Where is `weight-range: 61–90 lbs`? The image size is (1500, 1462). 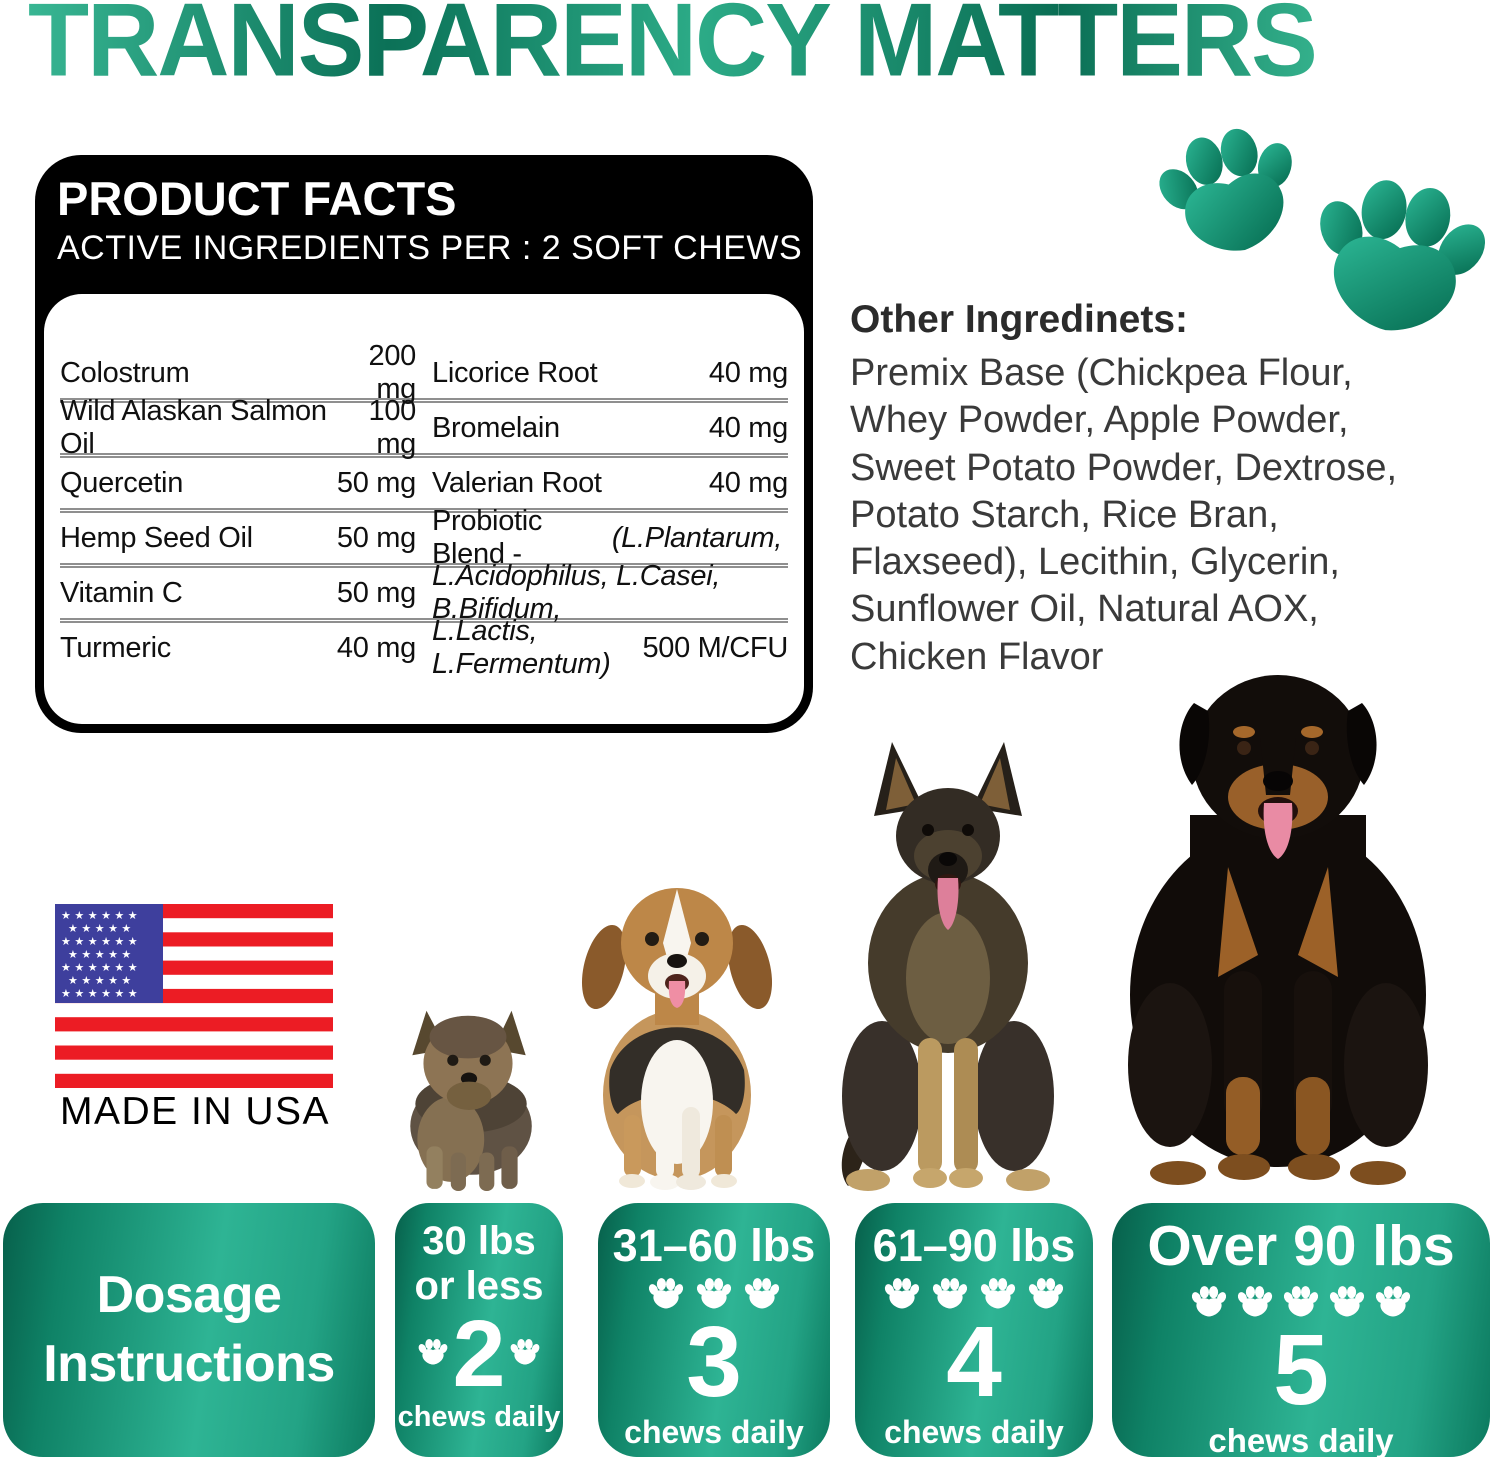
weight-range: 61–90 lbs is located at coordinates (974, 1245).